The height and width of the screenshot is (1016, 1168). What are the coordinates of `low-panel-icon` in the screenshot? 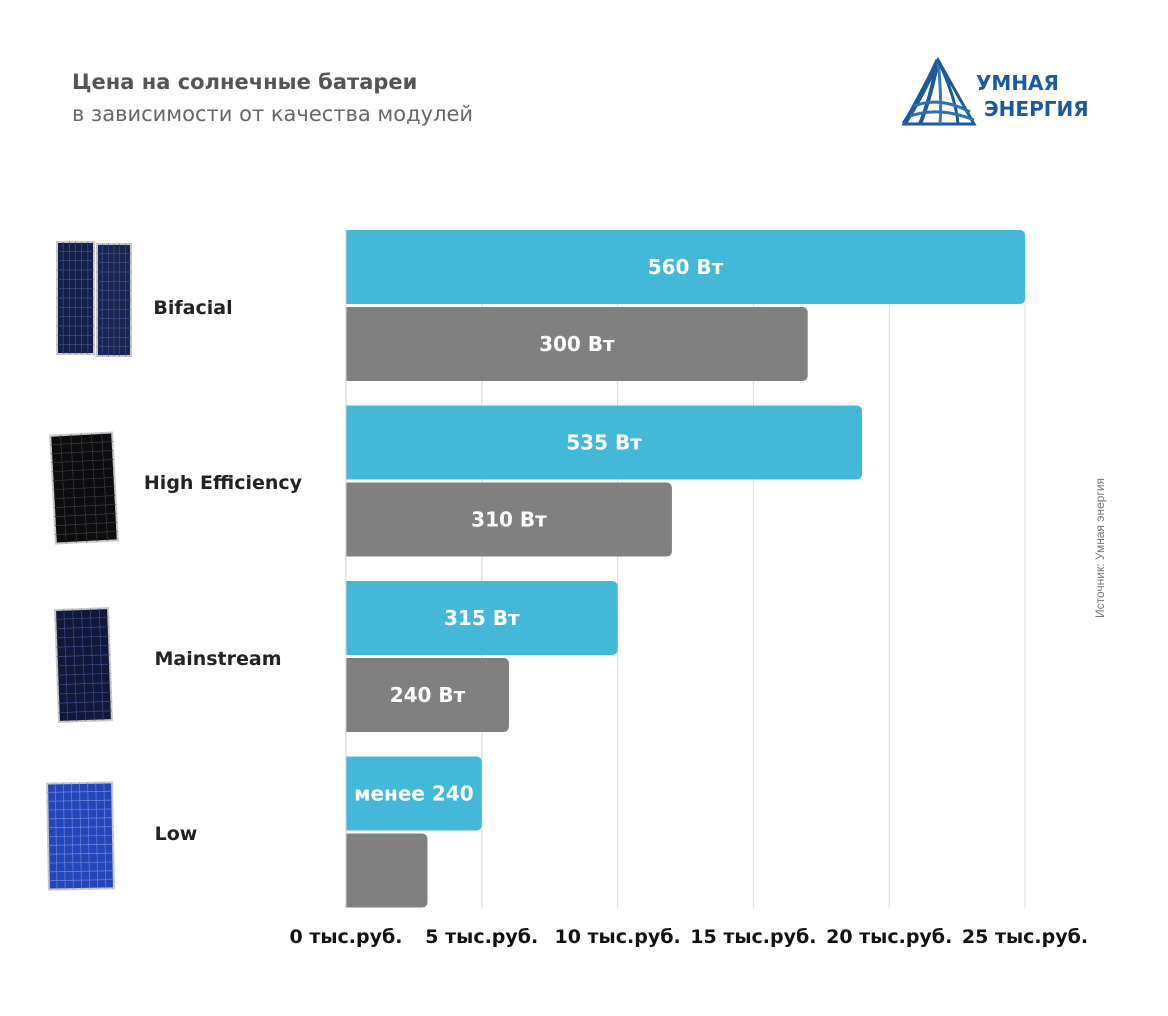 It's located at (80, 836).